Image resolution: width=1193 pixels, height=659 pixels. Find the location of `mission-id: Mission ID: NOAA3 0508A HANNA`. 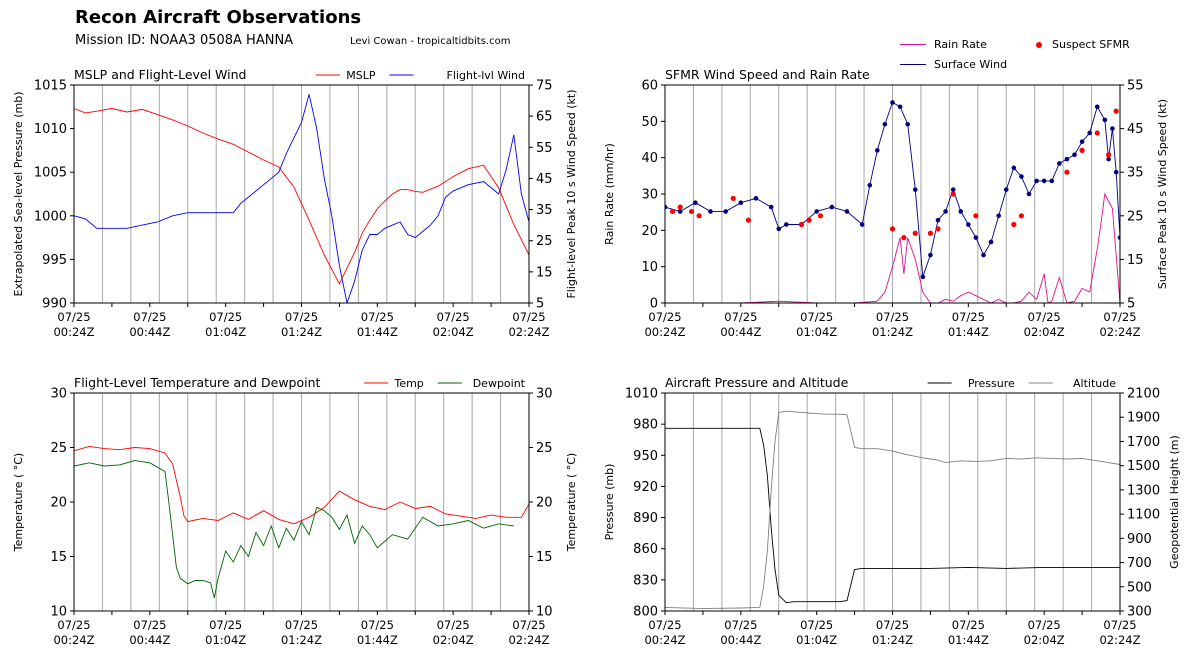

mission-id: Mission ID: NOAA3 0508A HANNA is located at coordinates (184, 40).